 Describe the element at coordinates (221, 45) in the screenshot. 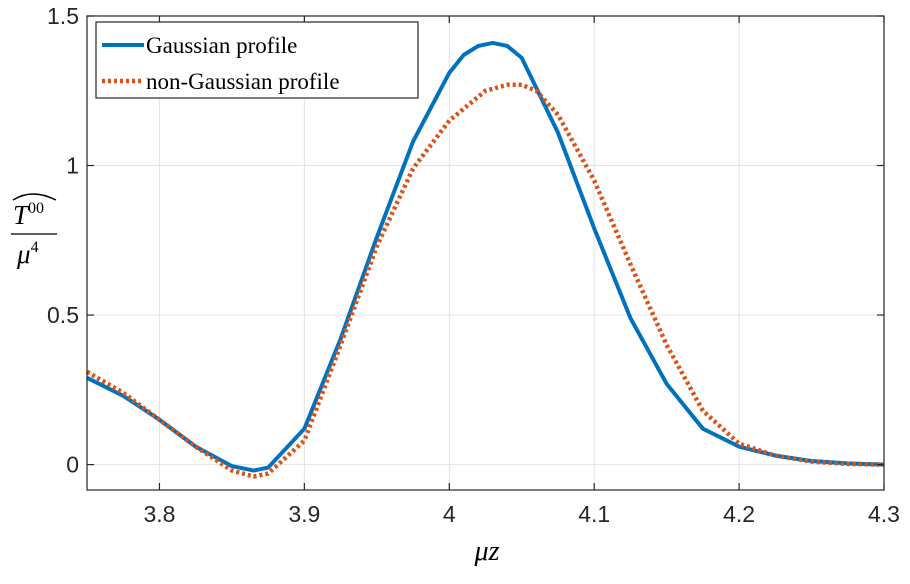

I see `legend-label-gaussian: Gaussian profile` at that location.